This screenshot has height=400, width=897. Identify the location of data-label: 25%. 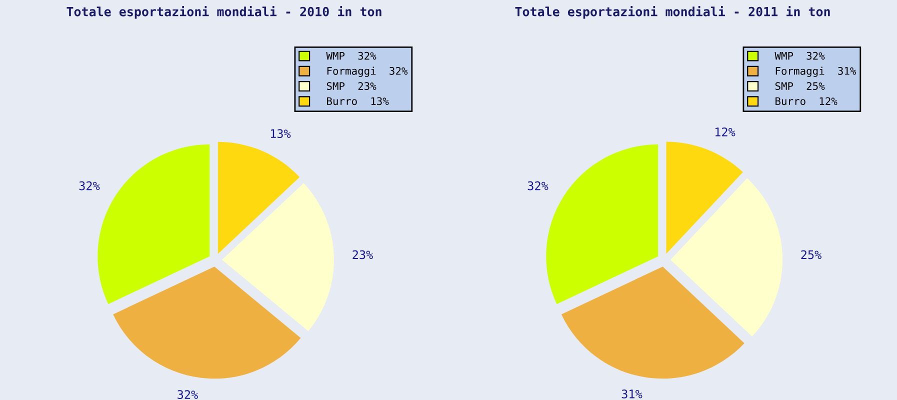
(811, 255).